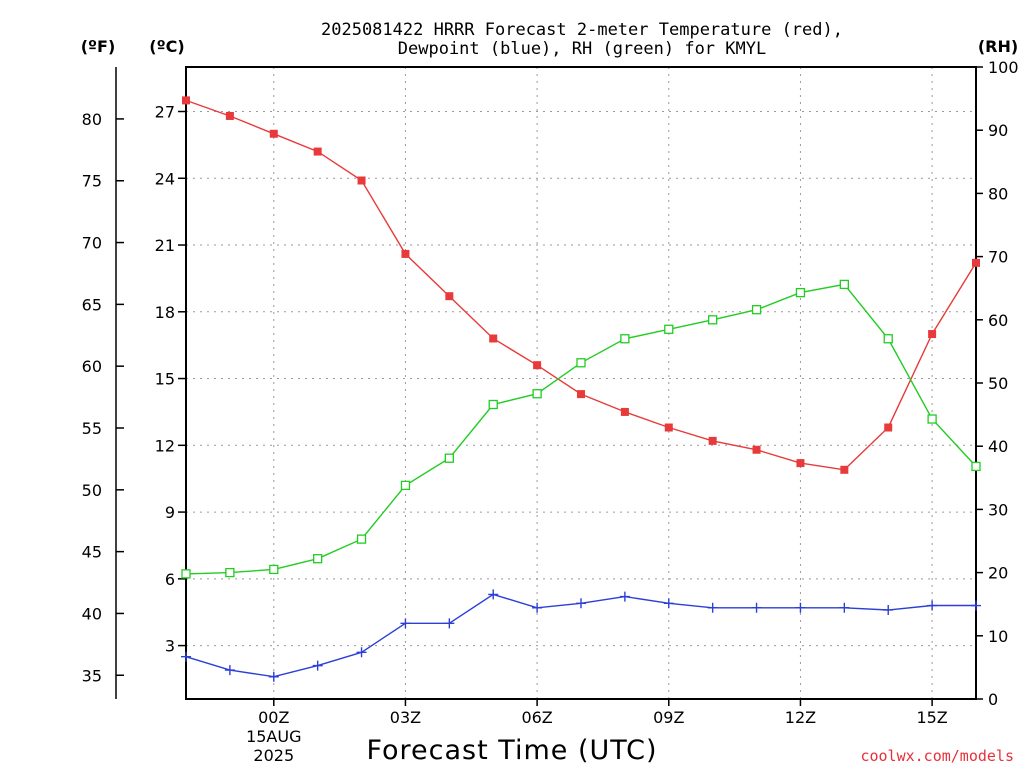 The image size is (1024, 768). Describe the element at coordinates (511, 750) in the screenshot. I see `x-axis-title: Forecast Time (UTC)` at that location.